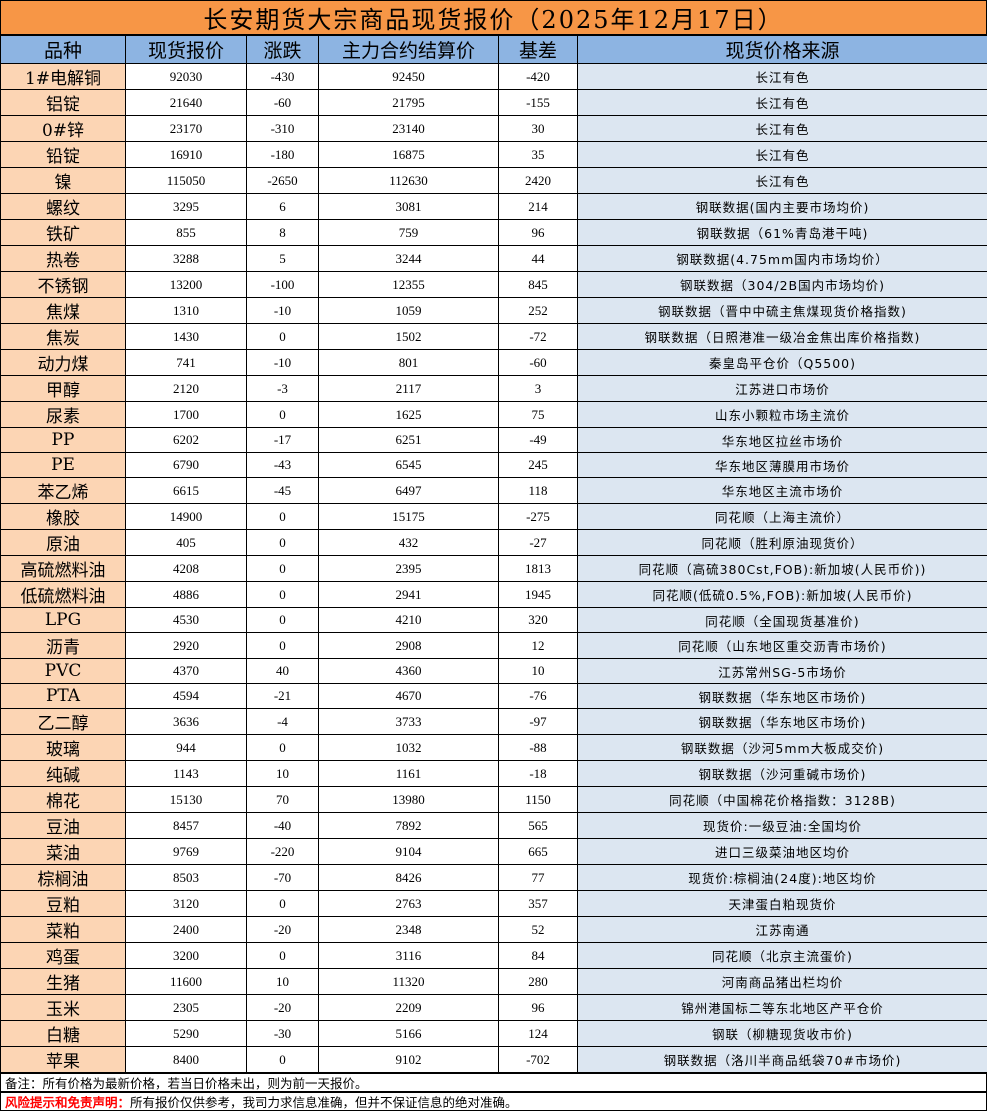 The image size is (987, 1111). I want to click on cell-source: 秦皇岛平仓价（Q5500), so click(782, 363).